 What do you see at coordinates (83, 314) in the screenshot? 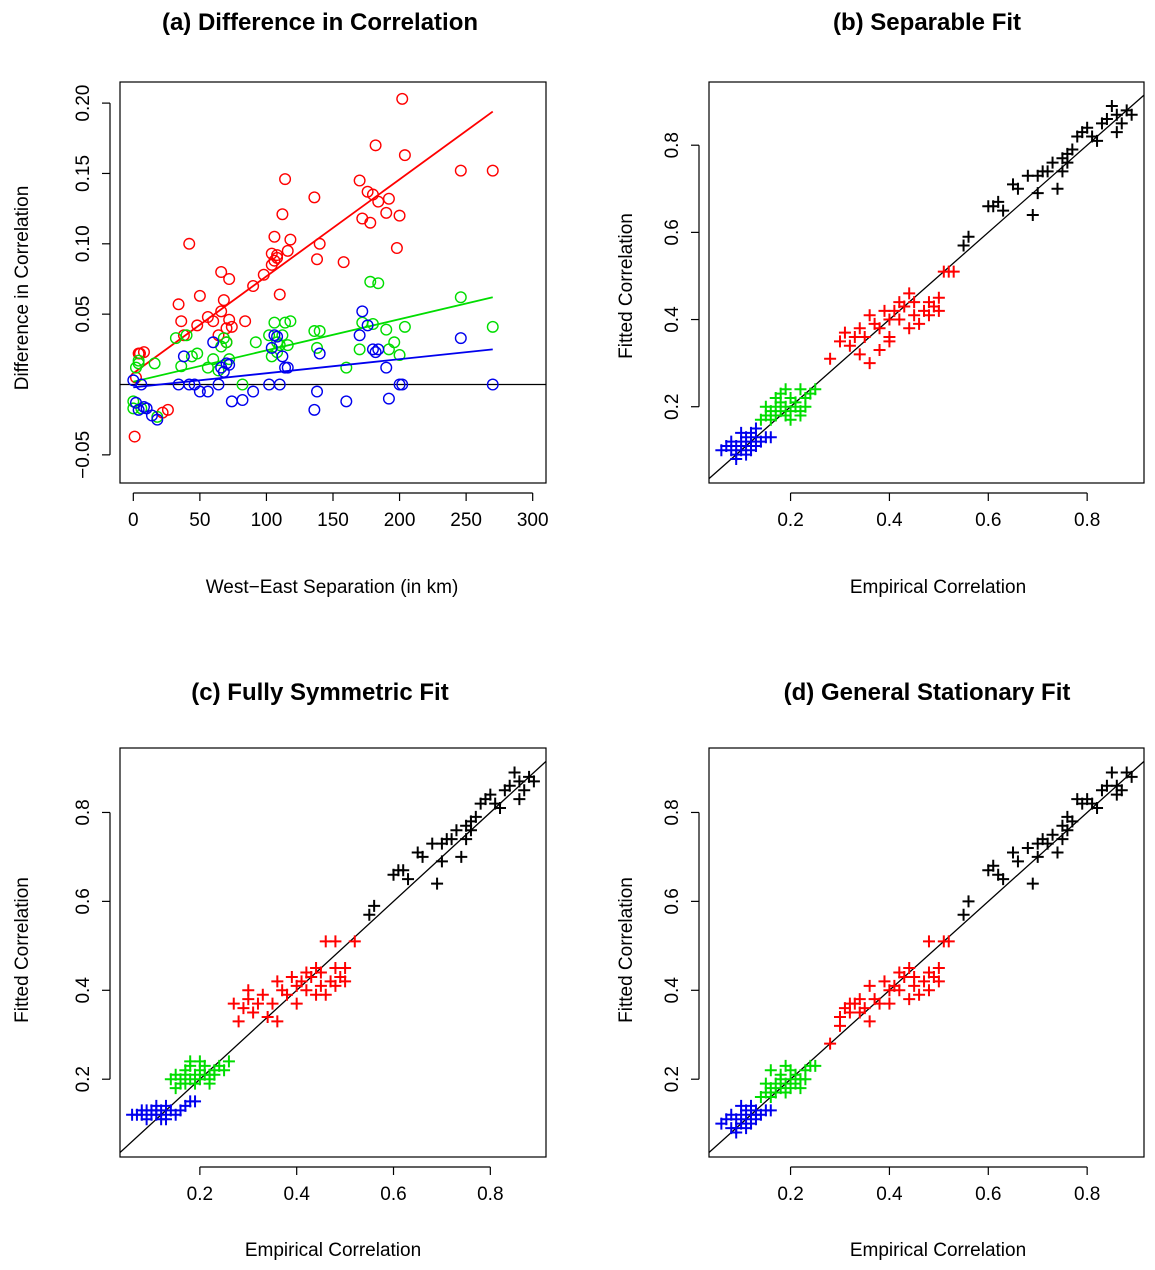
I see `y-tick-label: 0.05` at bounding box center [83, 314].